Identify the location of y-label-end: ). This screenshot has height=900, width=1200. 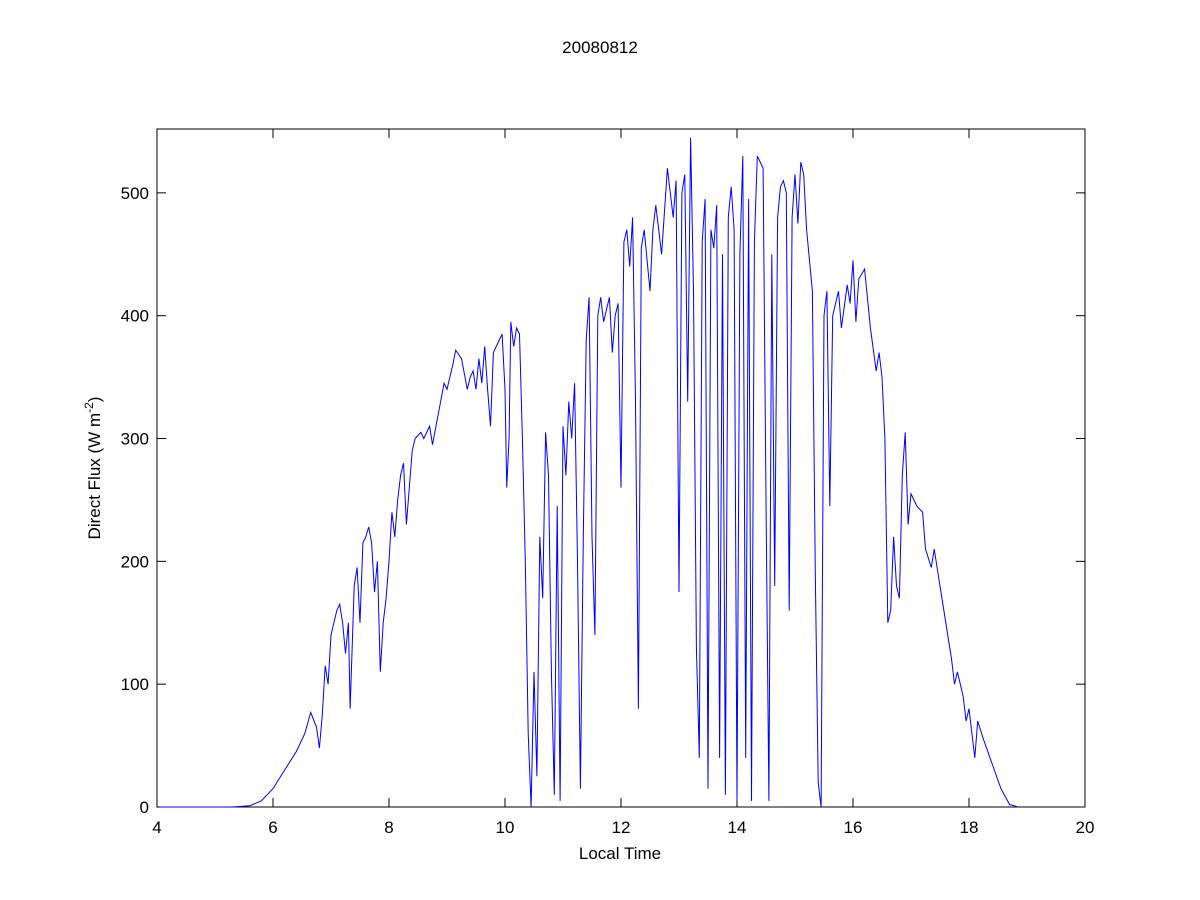
(94, 400).